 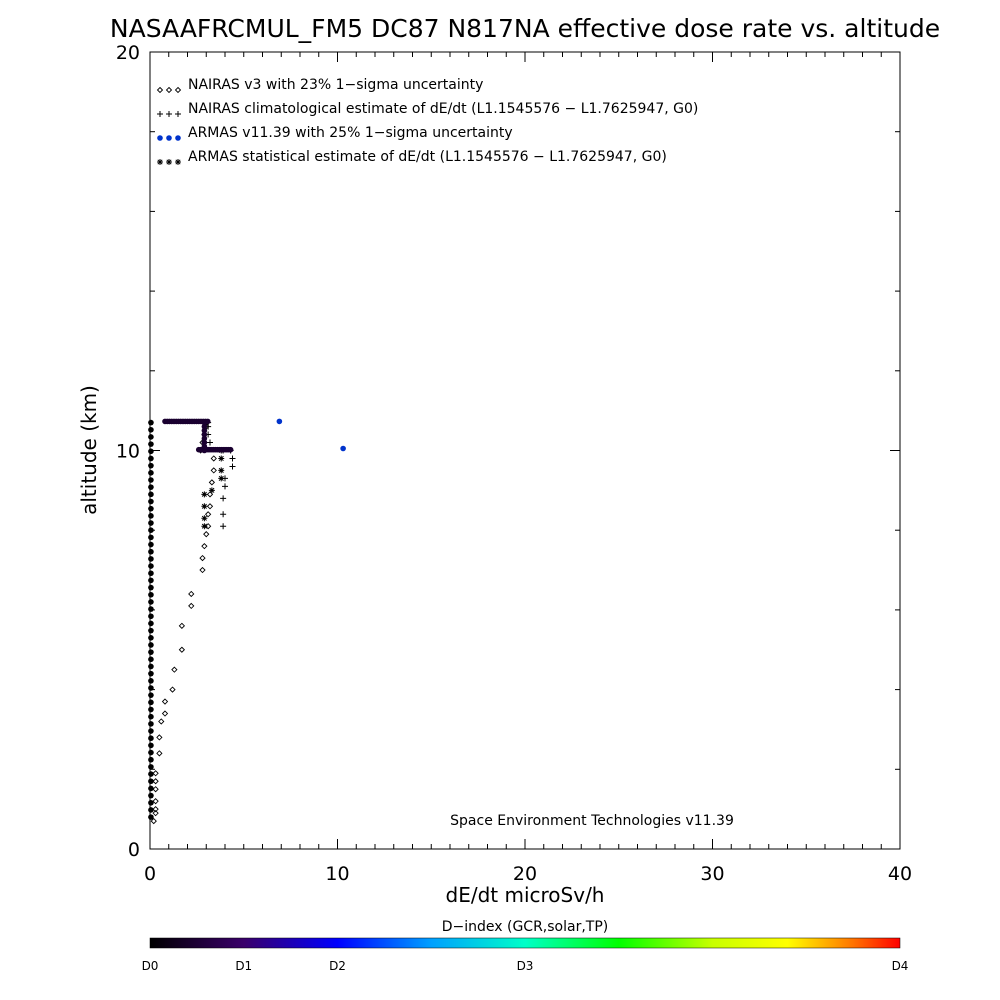 I want to click on data-points, so click(x=247, y=621).